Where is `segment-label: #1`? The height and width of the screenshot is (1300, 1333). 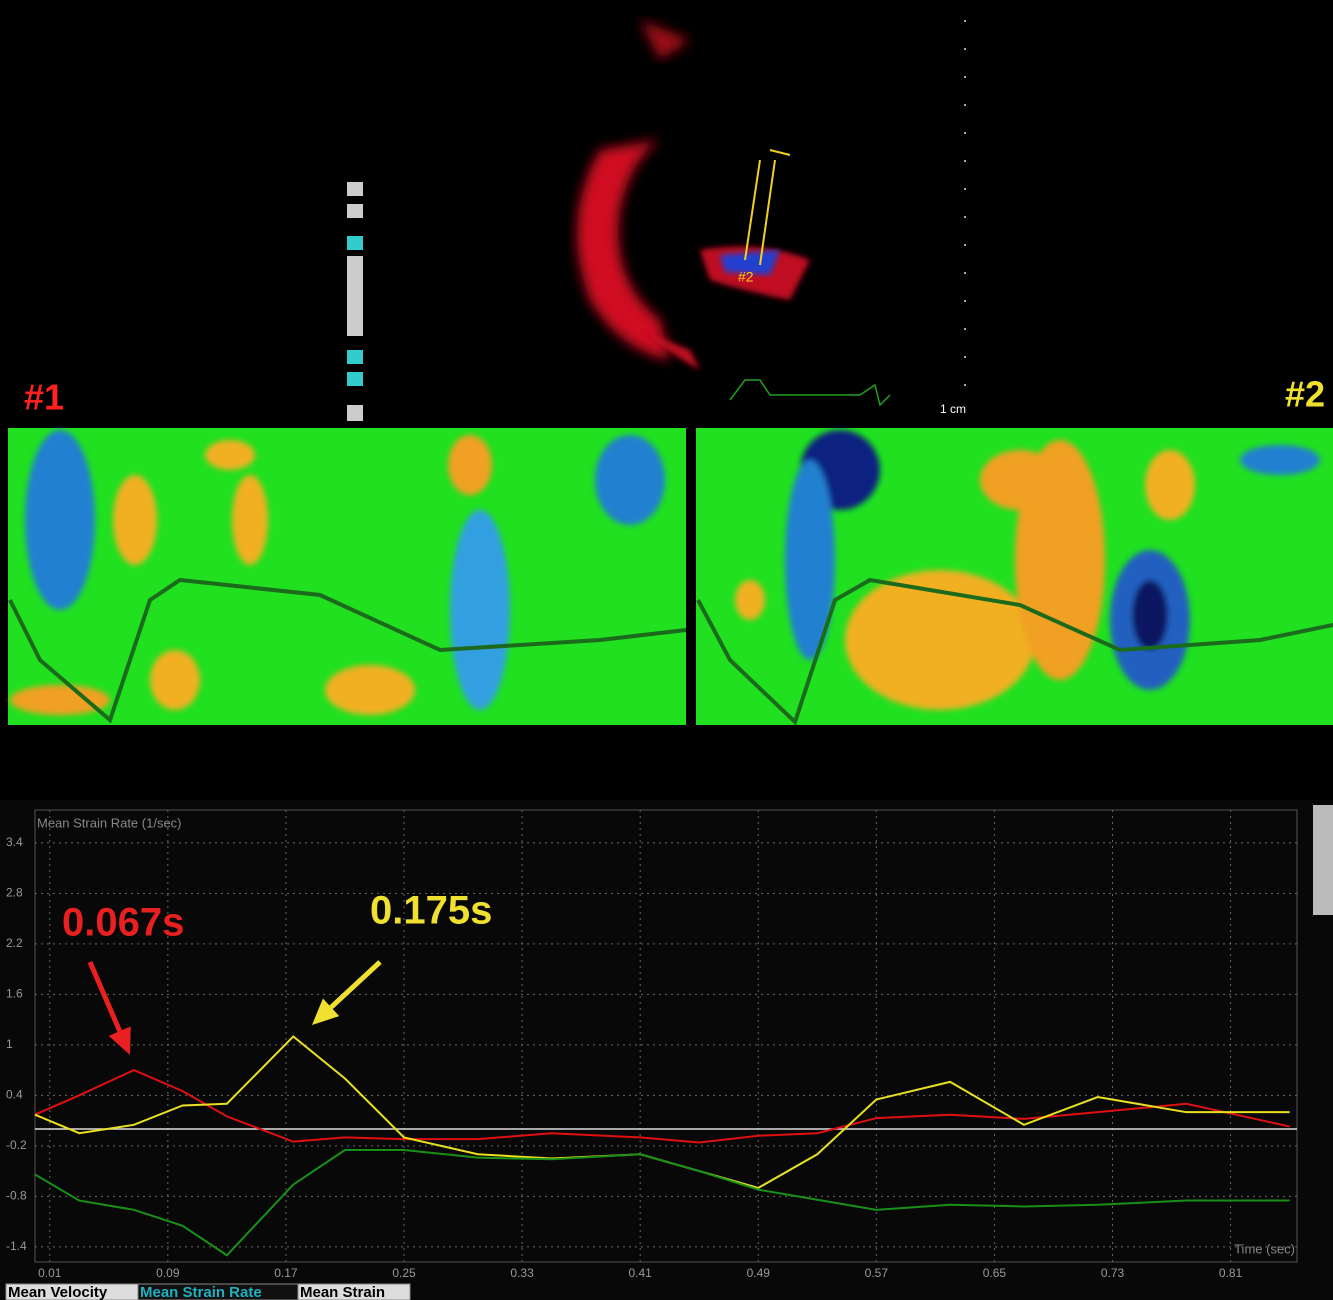
segment-label: #1 is located at coordinates (44, 397).